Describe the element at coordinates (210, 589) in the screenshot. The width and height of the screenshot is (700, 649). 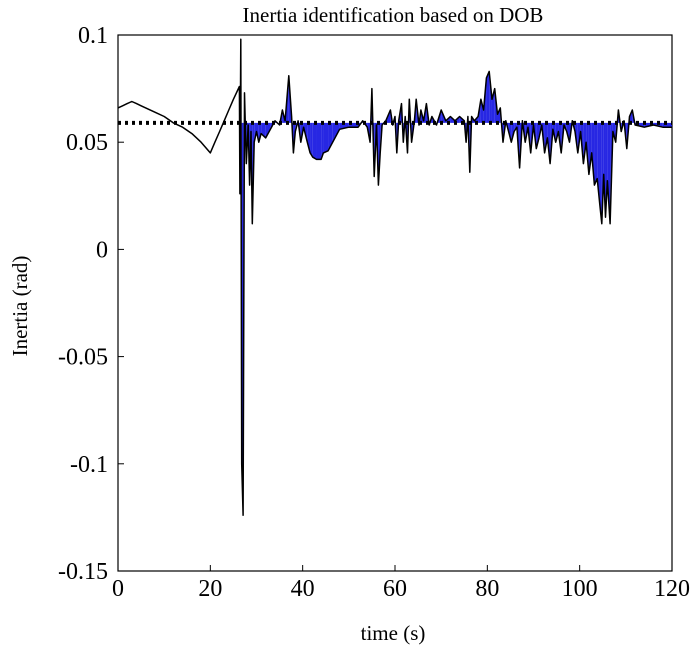
I see `x-tick-label: 20` at that location.